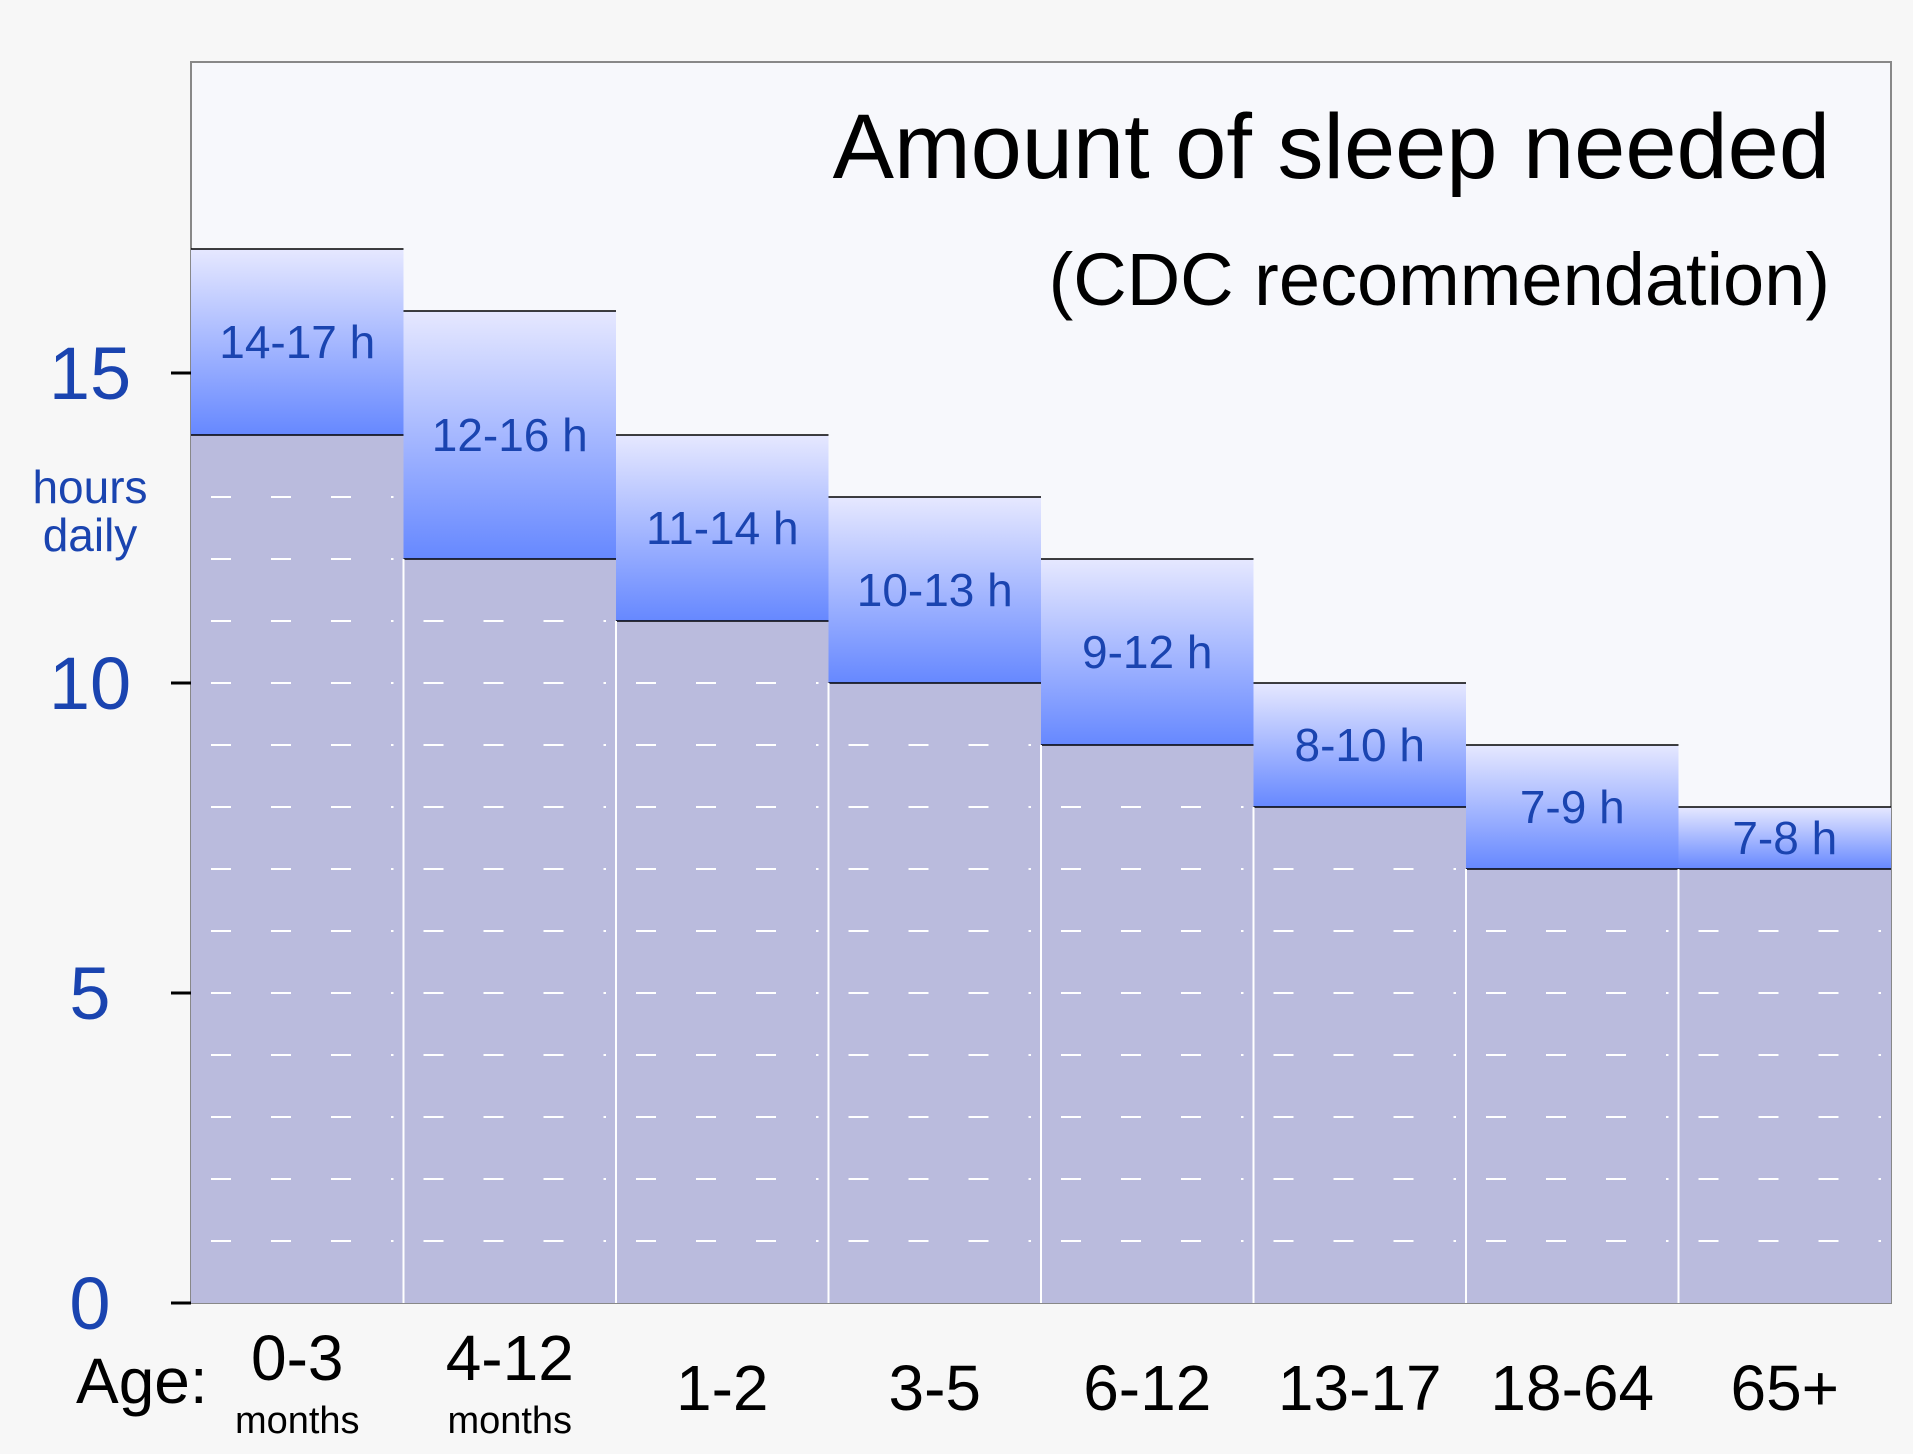 This screenshot has width=1913, height=1454. I want to click on x-tick-label-0: 0-3, so click(297, 1358).